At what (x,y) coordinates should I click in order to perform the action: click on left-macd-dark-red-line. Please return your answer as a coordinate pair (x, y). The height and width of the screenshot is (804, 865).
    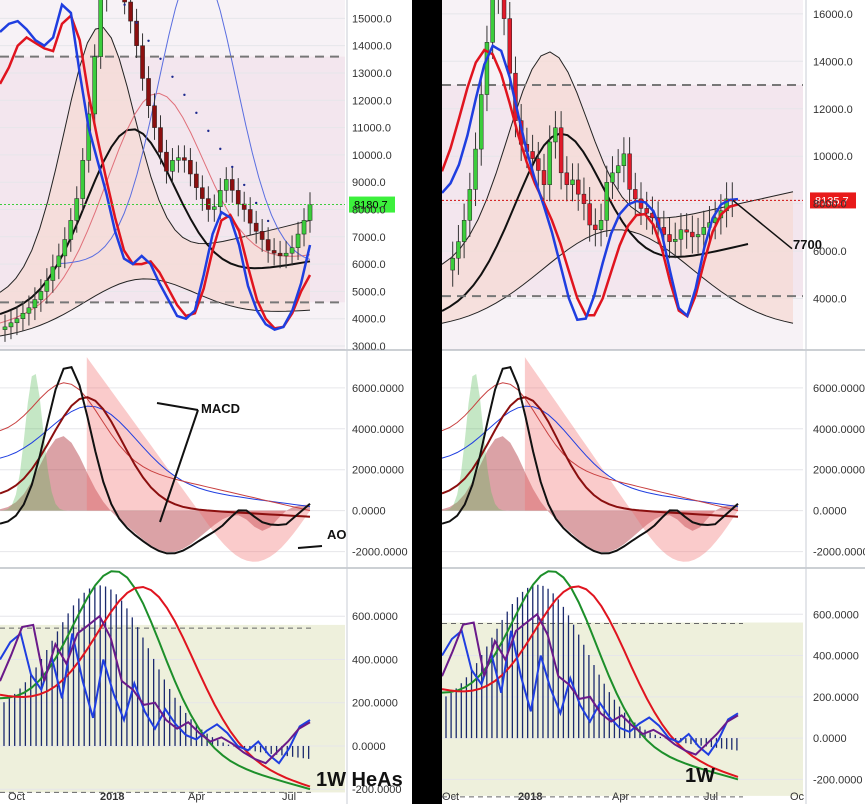
    Looking at the image, I should click on (155, 457).